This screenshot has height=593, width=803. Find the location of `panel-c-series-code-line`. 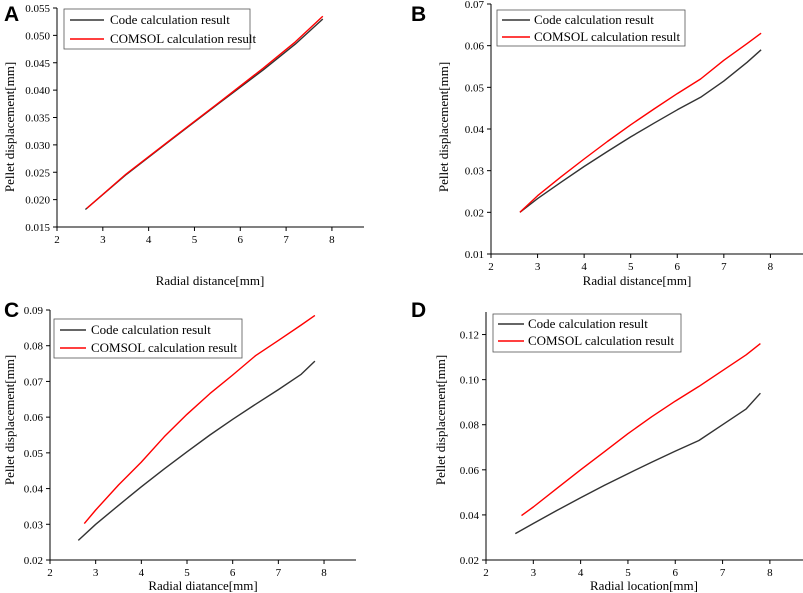

panel-c-series-code-line is located at coordinates (196, 450).